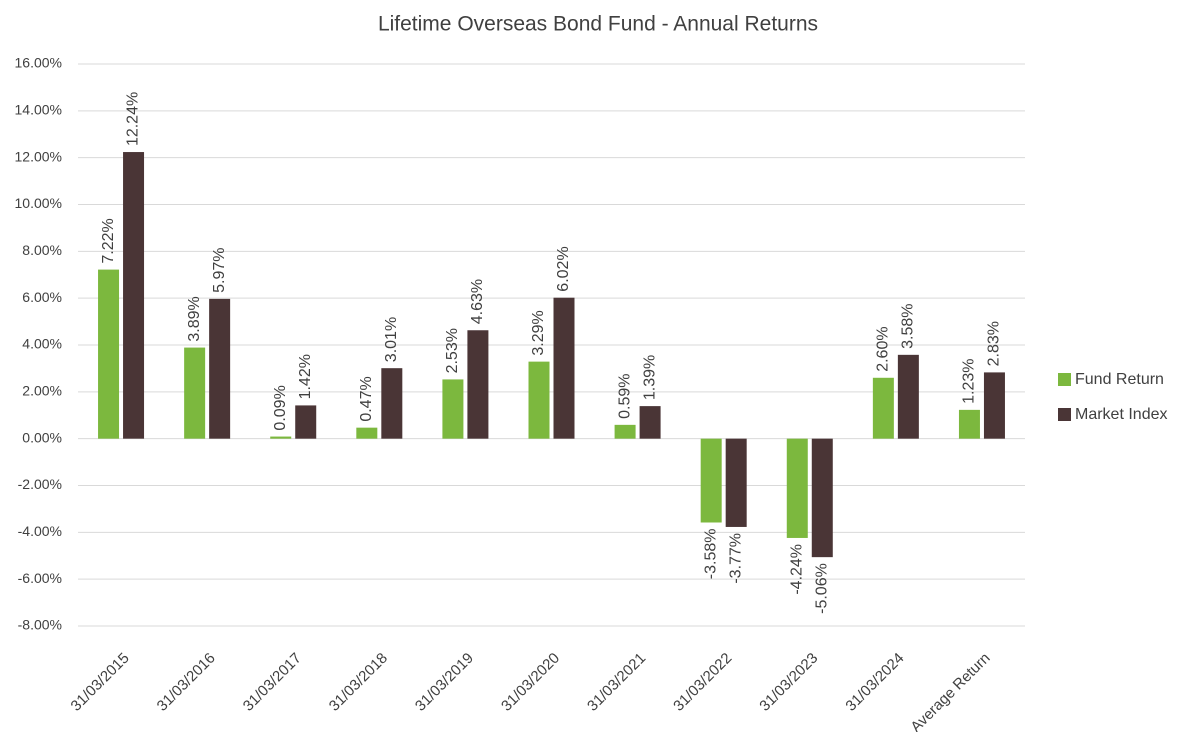 The image size is (1181, 732). What do you see at coordinates (42, 250) in the screenshot?
I see `y-tick-label: 8.00%` at bounding box center [42, 250].